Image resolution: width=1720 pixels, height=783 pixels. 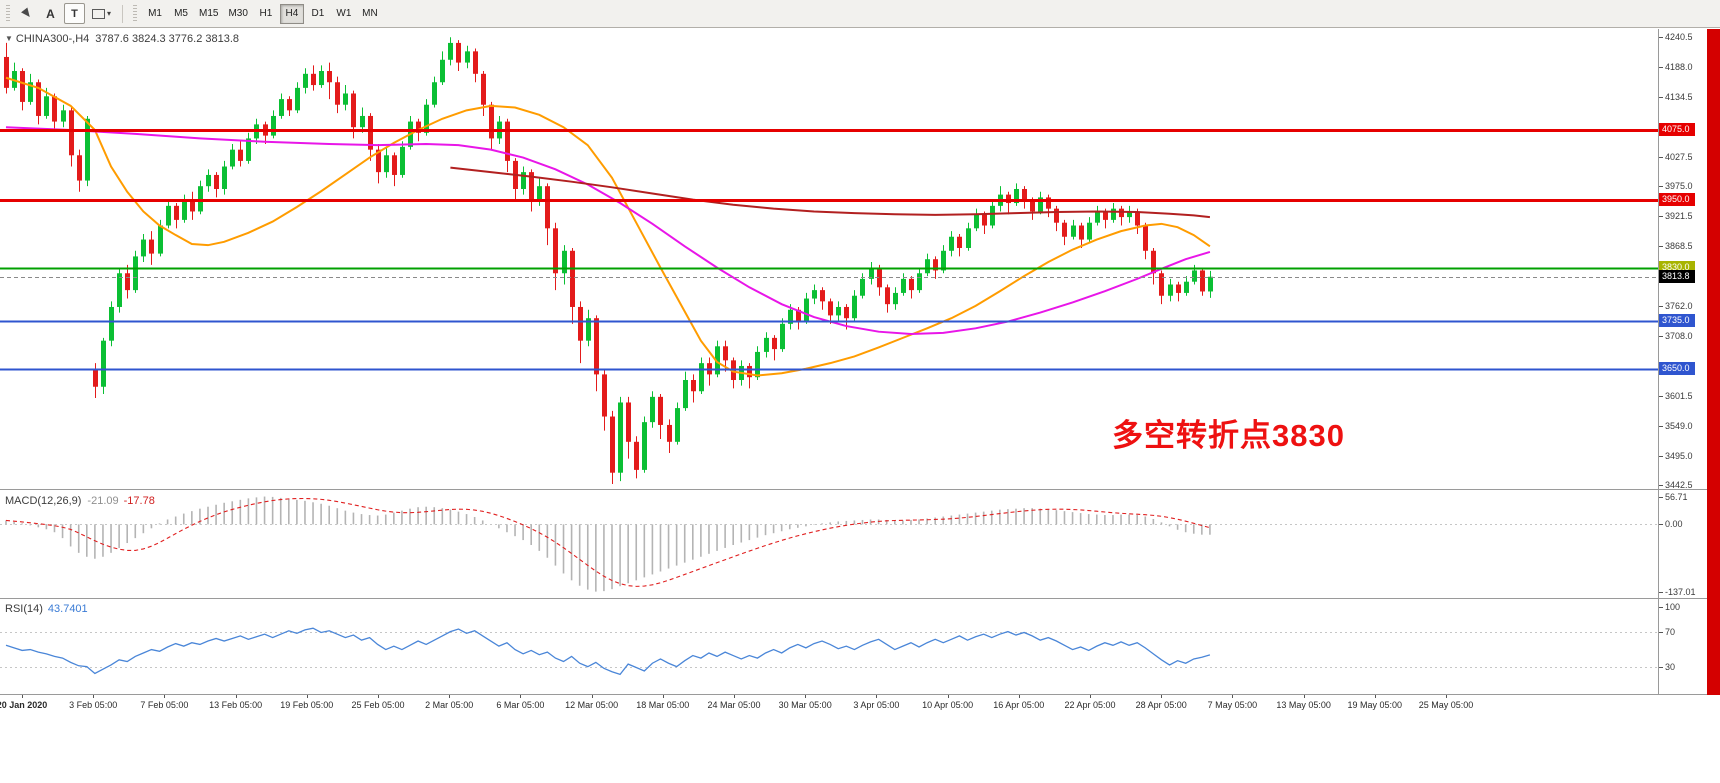 I want to click on macd-indicator-name: MACD(12,26,9), so click(x=43, y=501).